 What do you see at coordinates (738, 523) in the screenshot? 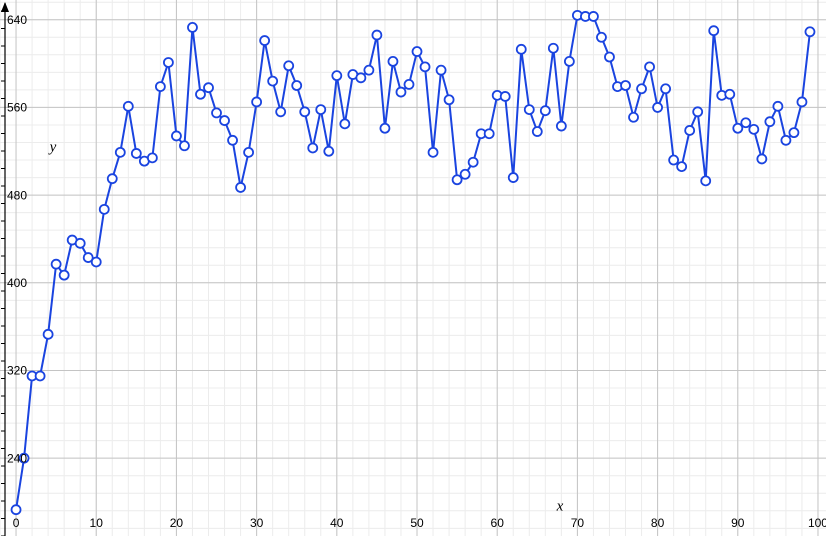
I see `x-tick-label: 90` at bounding box center [738, 523].